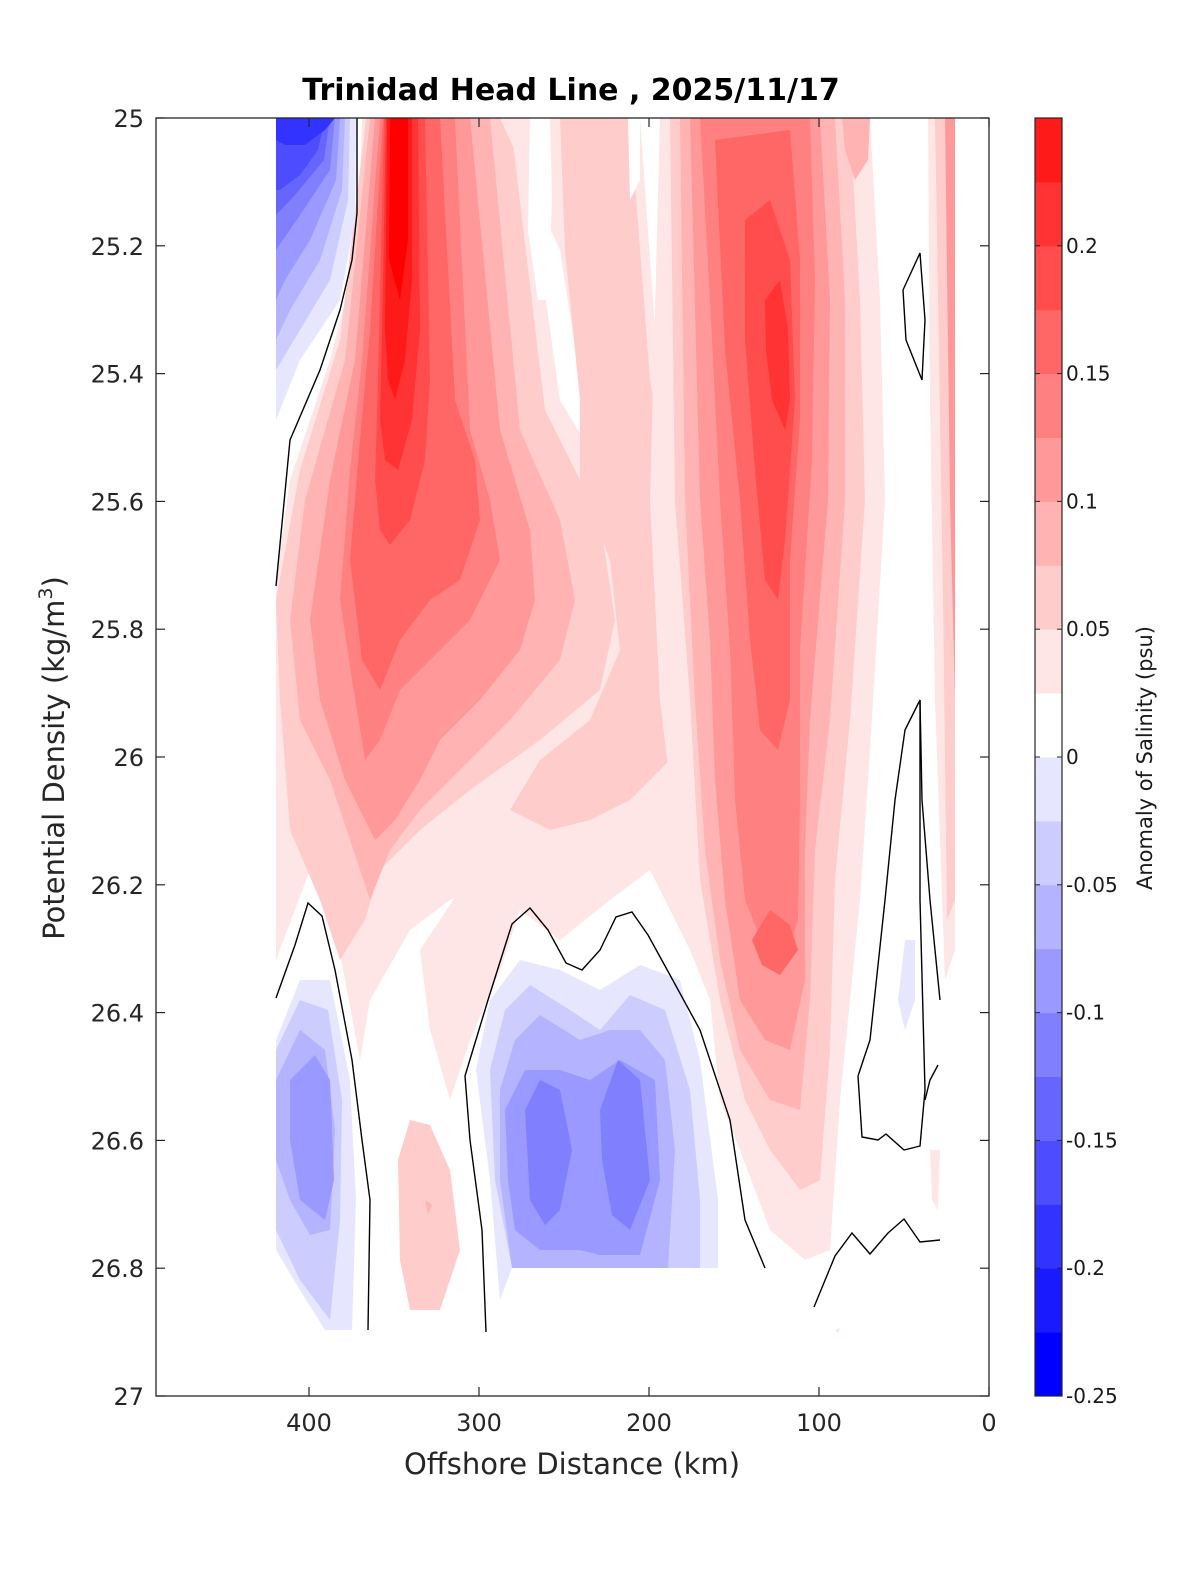  I want to click on y-axis-label-superscript: 3, so click(46, 593).